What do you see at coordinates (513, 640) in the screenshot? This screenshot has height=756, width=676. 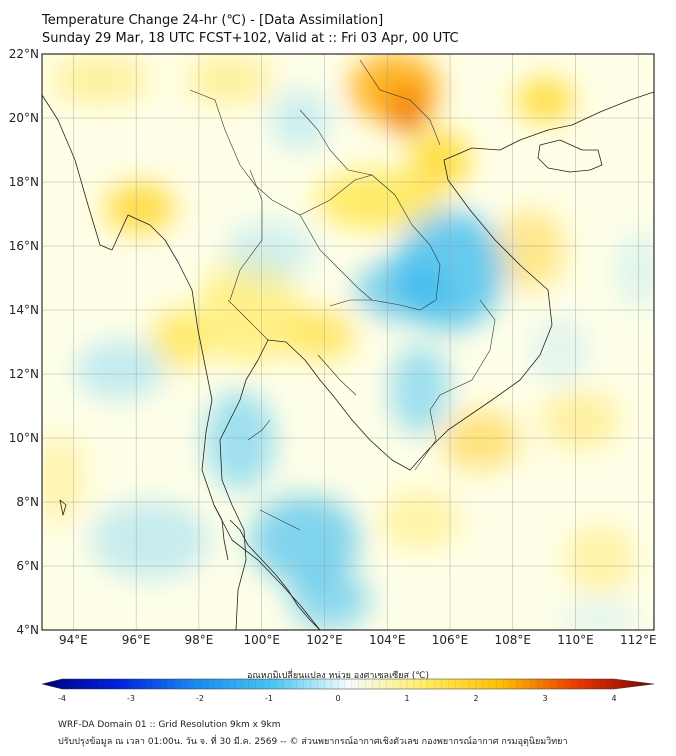 I see `lon-tick-label: 108°E` at bounding box center [513, 640].